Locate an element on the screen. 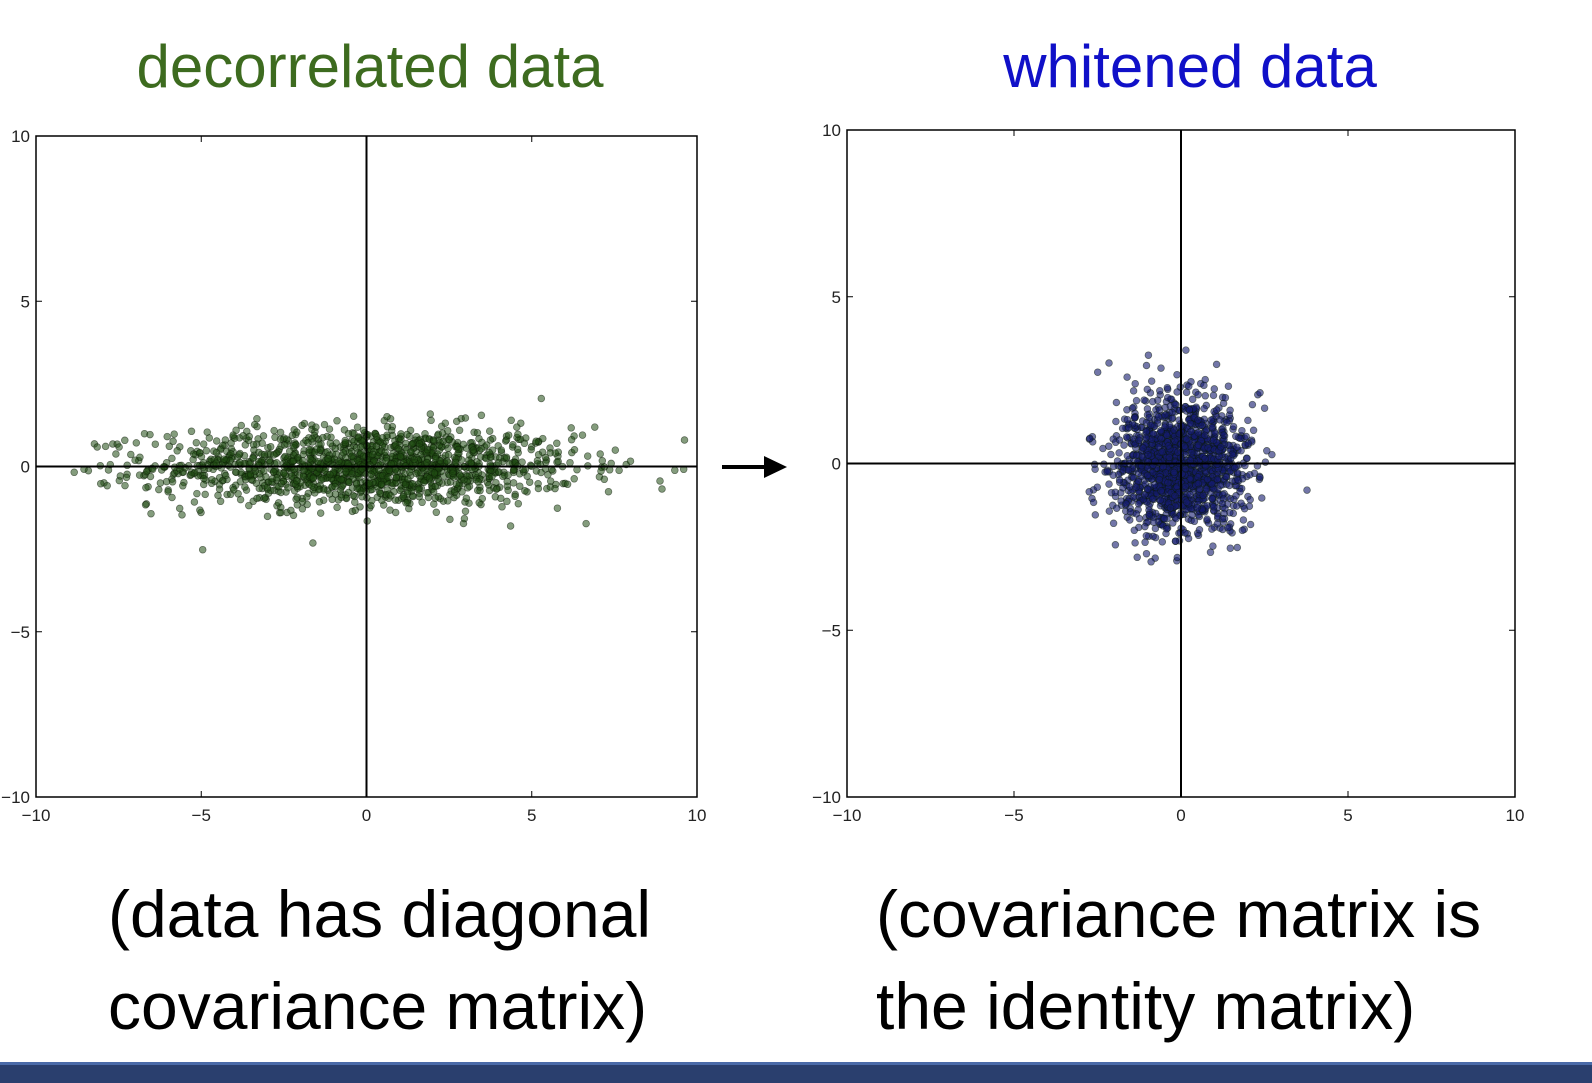 Image resolution: width=1592 pixels, height=1083 pixels. x-tick-label: 0 is located at coordinates (1180, 815).